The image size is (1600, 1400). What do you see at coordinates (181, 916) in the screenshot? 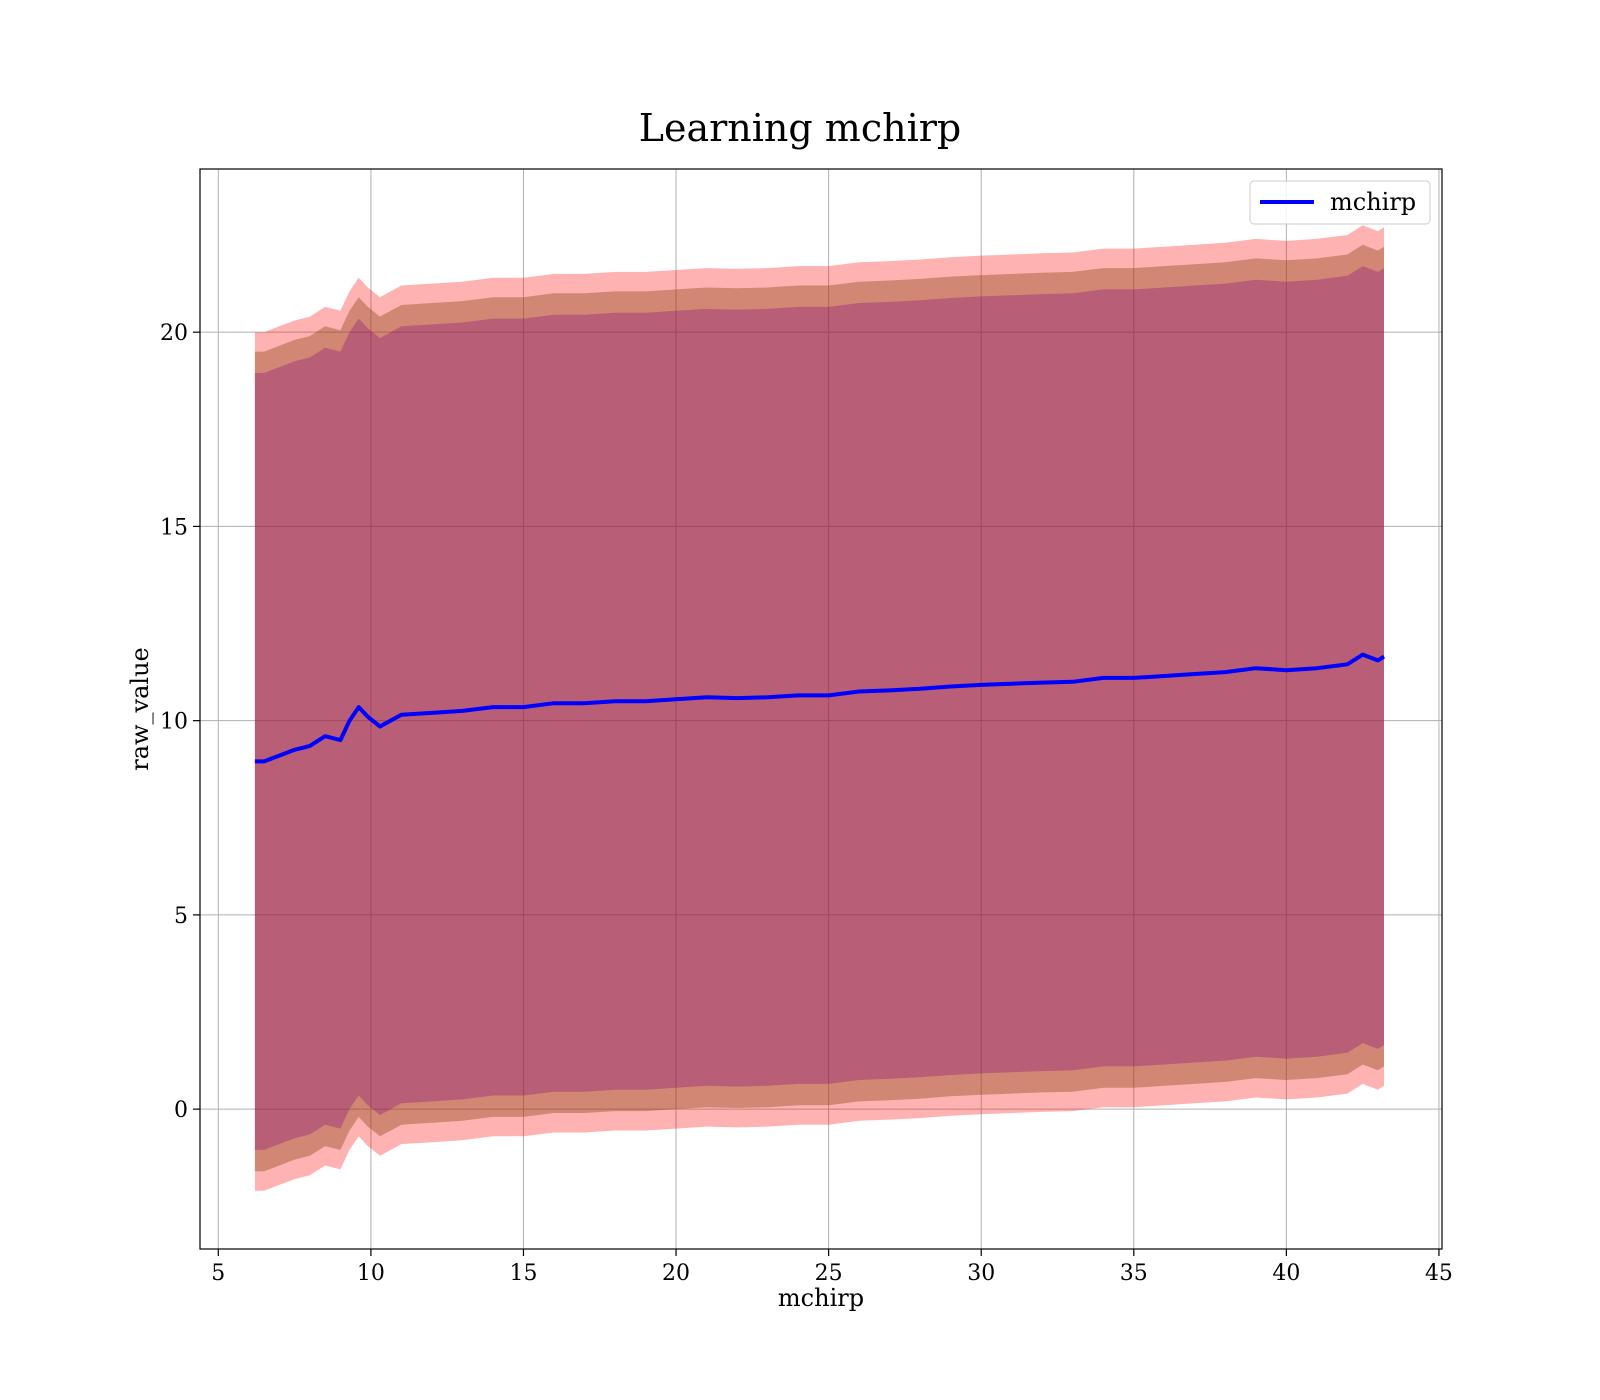
I see `y-tick-label: 5` at bounding box center [181, 916].